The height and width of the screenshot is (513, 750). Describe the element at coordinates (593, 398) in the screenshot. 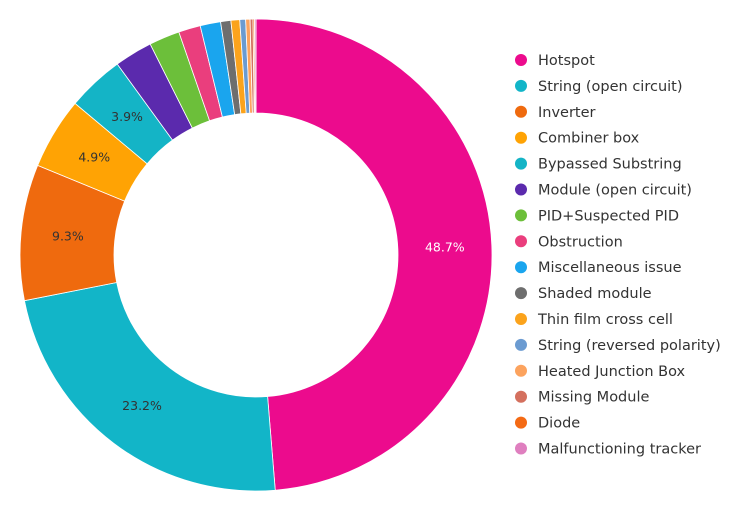

I see `legend-label-missing-module: Missing Module` at that location.